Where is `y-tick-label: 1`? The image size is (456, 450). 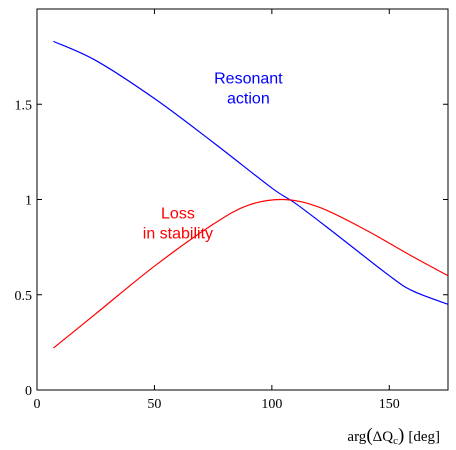
y-tick-label: 1 is located at coordinates (28, 201).